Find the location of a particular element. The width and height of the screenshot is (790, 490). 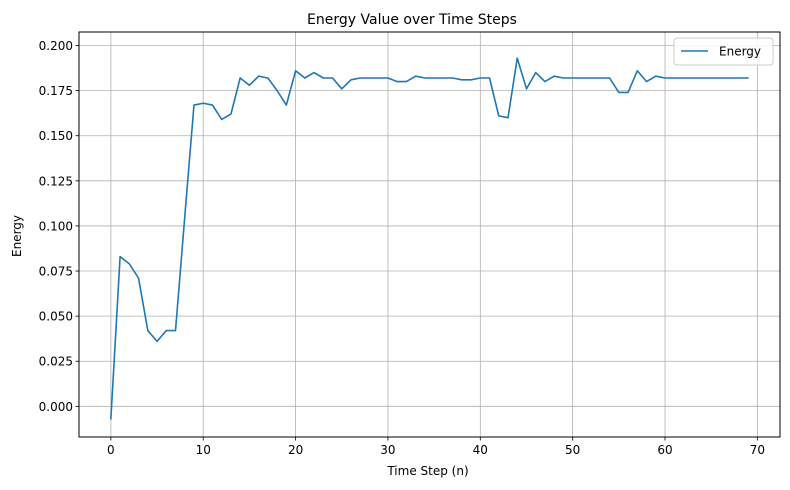

y-tick-label: 0.025 is located at coordinates (56, 362).